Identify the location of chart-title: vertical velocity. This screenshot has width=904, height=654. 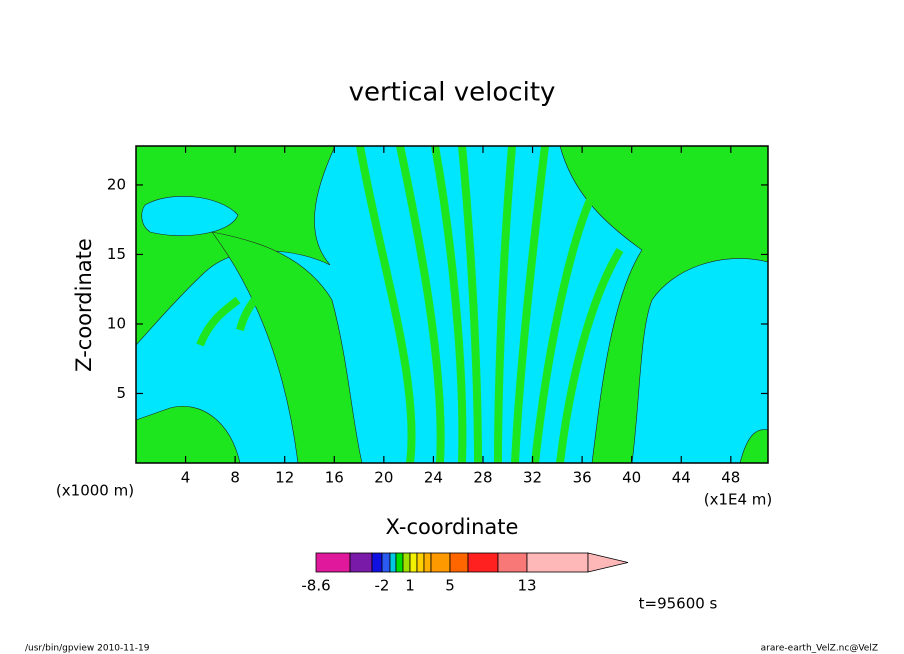
(452, 93).